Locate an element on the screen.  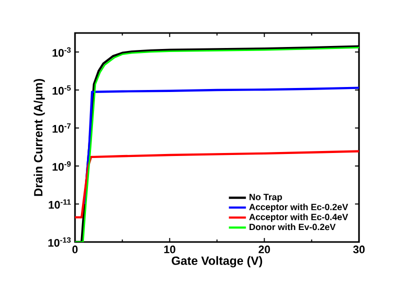
legend-label: Donor with Ev-0.2eV is located at coordinates (293, 227).